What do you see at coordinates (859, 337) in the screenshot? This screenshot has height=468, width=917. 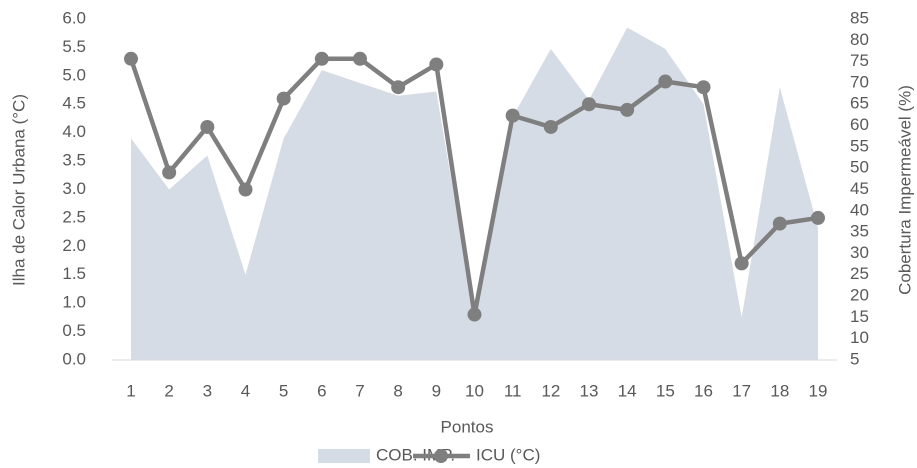 I see `y2-tick-label: 10` at bounding box center [859, 337].